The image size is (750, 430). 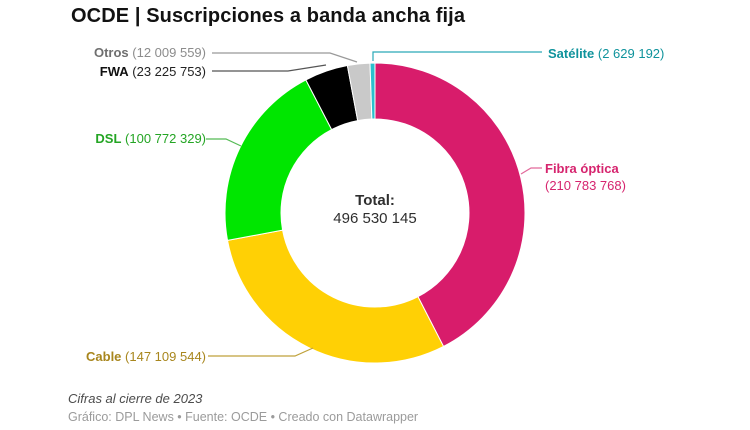 What do you see at coordinates (457, 56) in the screenshot?
I see `leader-line-satelite` at bounding box center [457, 56].